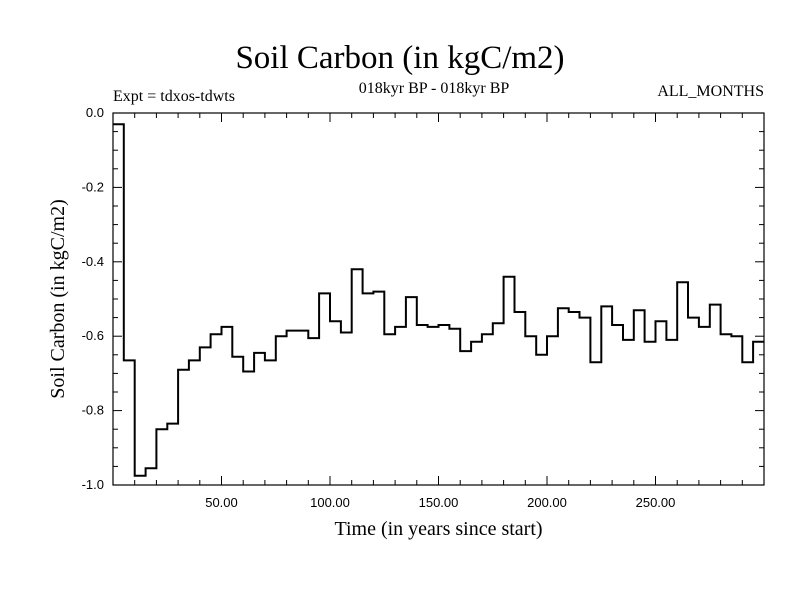  What do you see at coordinates (95, 112) in the screenshot?
I see `y-tick-label: 0.0` at bounding box center [95, 112].